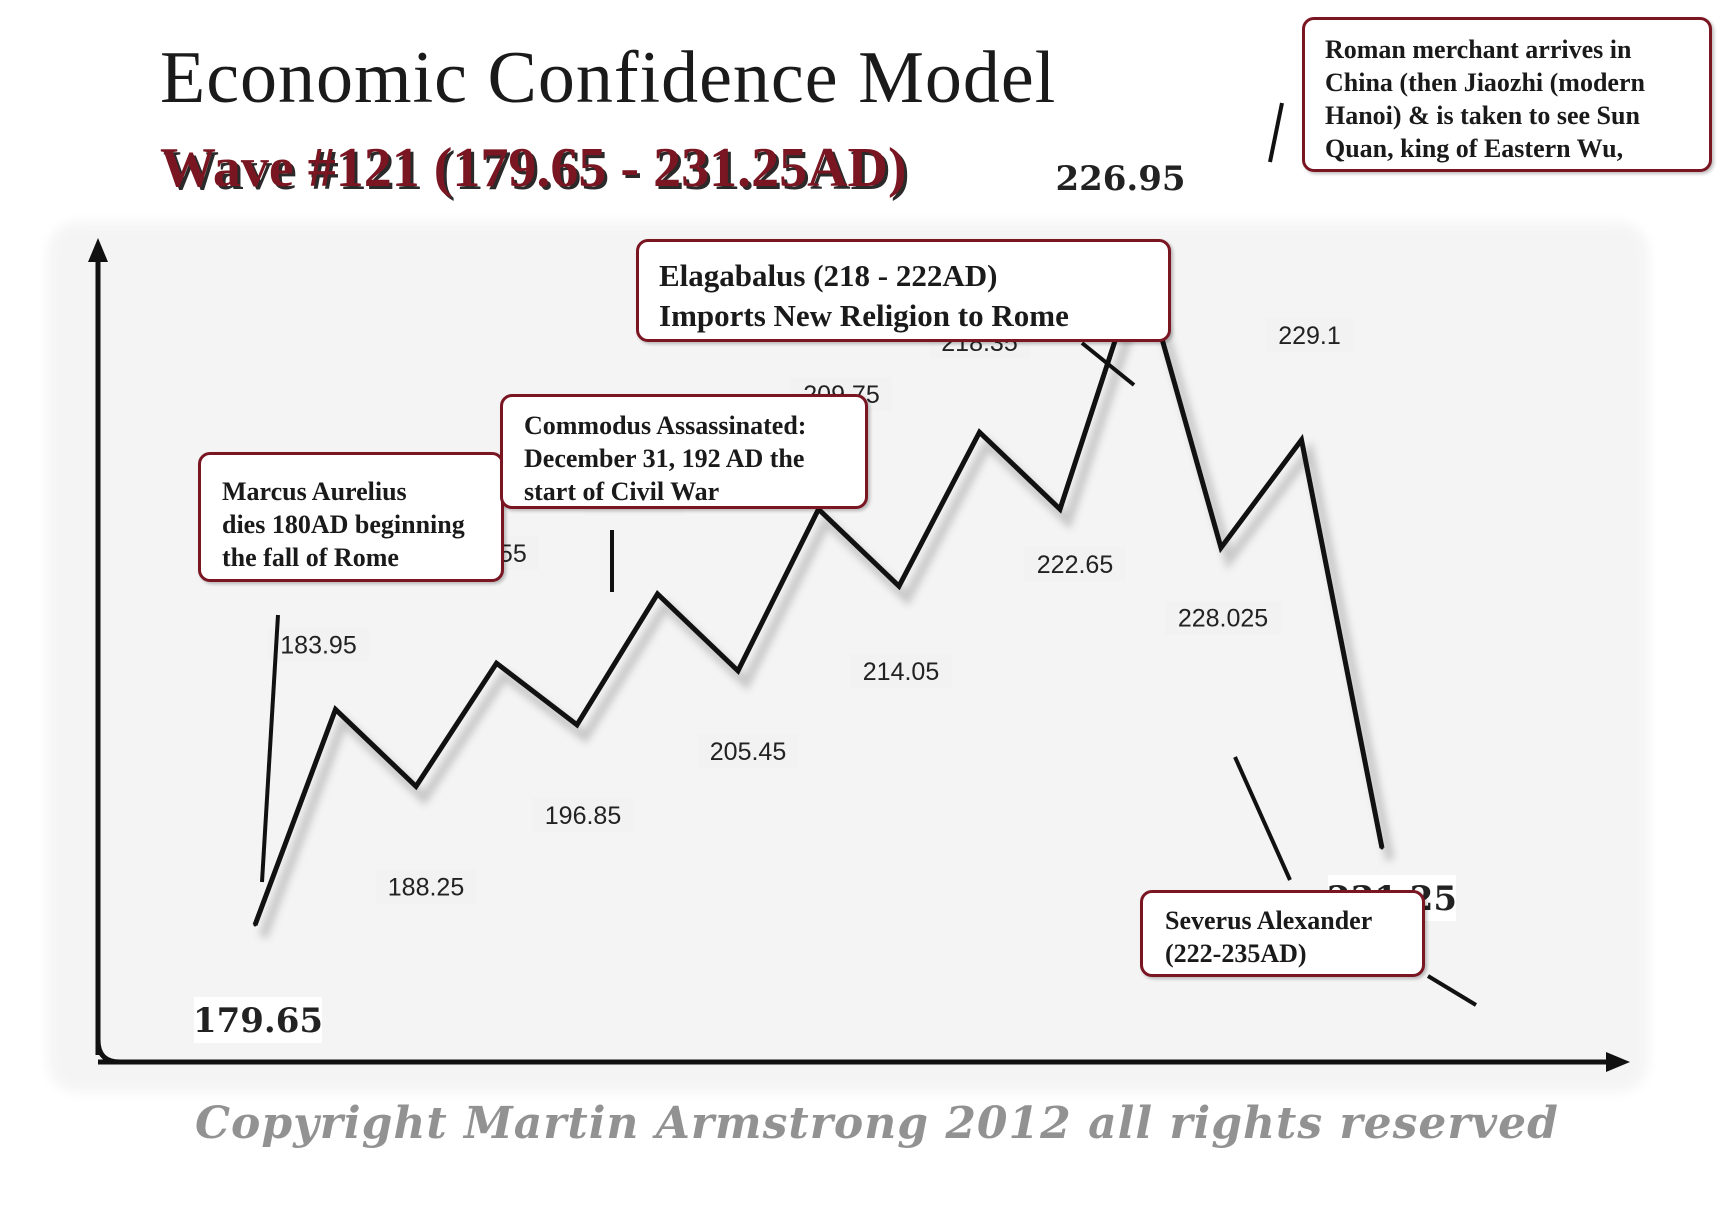  Describe the element at coordinates (533, 168) in the screenshot. I see `chart-subtitle: Wave #121 (179.65 - 231.25AD)` at that location.